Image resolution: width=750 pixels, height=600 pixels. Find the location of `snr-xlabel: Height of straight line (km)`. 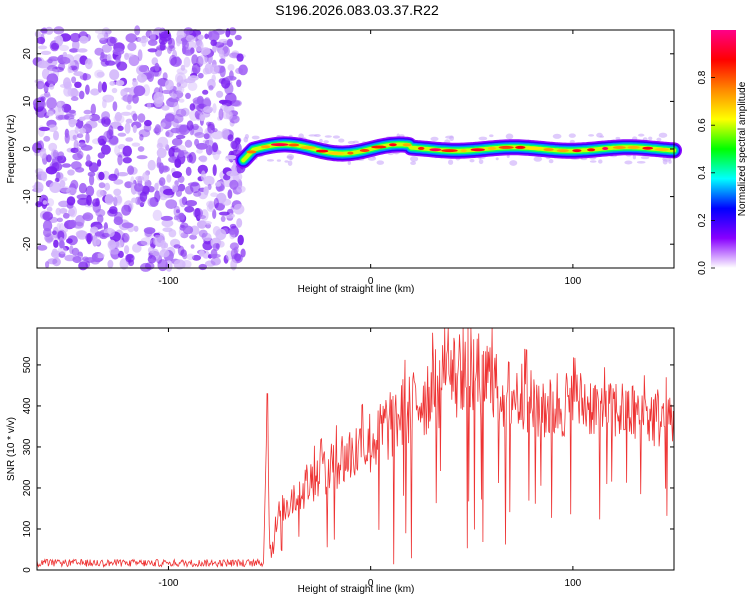

snr-xlabel: Height of straight line (km) is located at coordinates (356, 589).